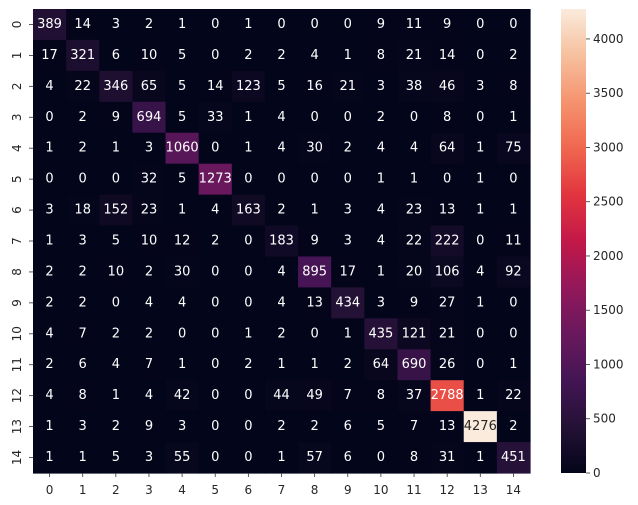  What do you see at coordinates (480, 490) in the screenshot?
I see `x-tick-label: 13` at bounding box center [480, 490].